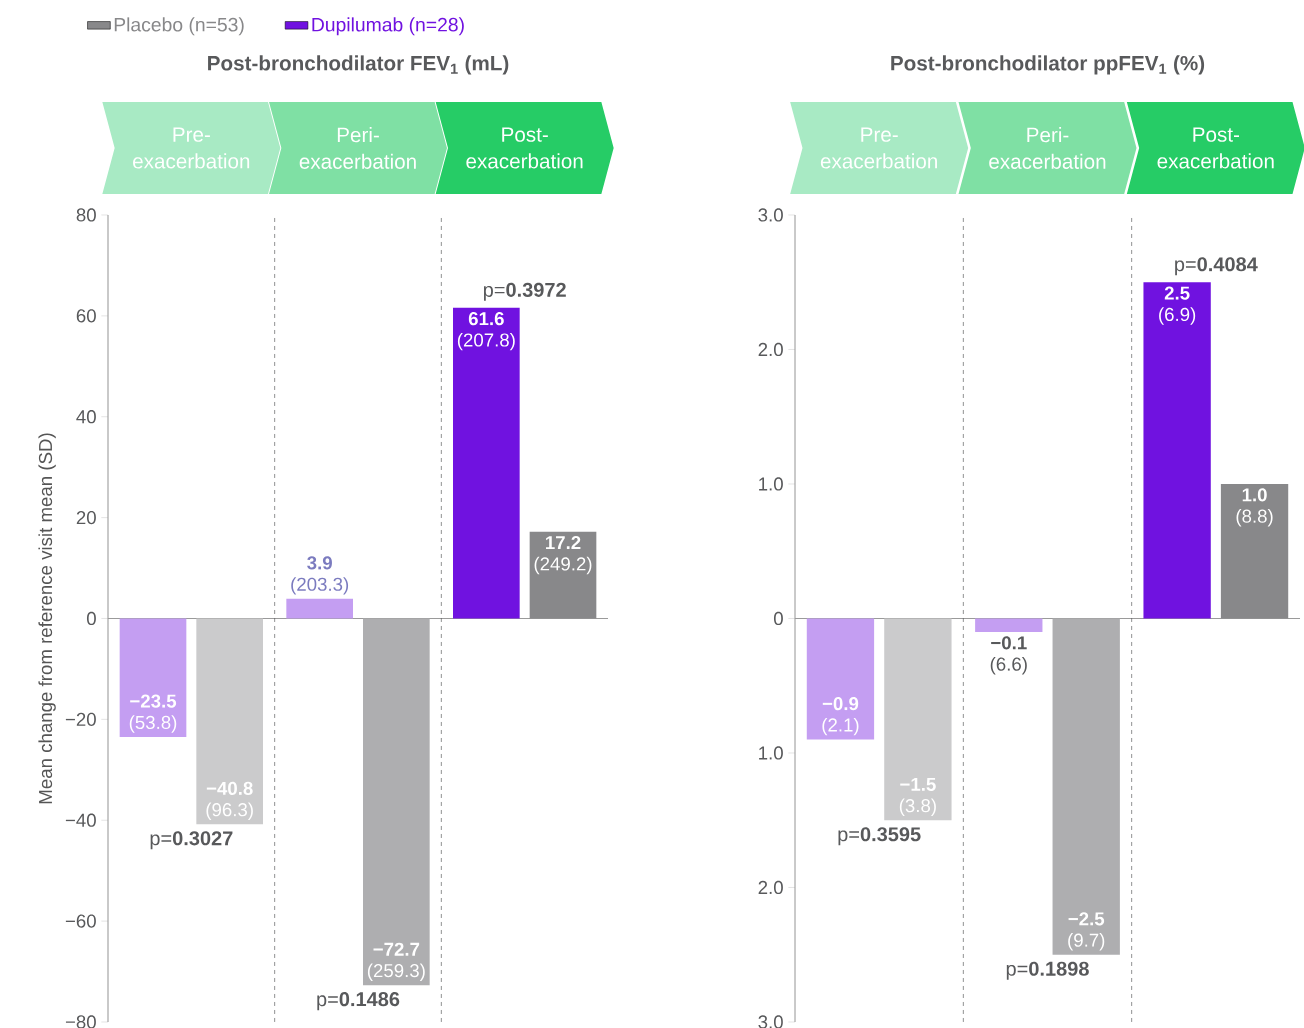 This screenshot has height=1028, width=1304. What do you see at coordinates (80, 1021) in the screenshot?
I see `y-tick-label: −80` at bounding box center [80, 1021].